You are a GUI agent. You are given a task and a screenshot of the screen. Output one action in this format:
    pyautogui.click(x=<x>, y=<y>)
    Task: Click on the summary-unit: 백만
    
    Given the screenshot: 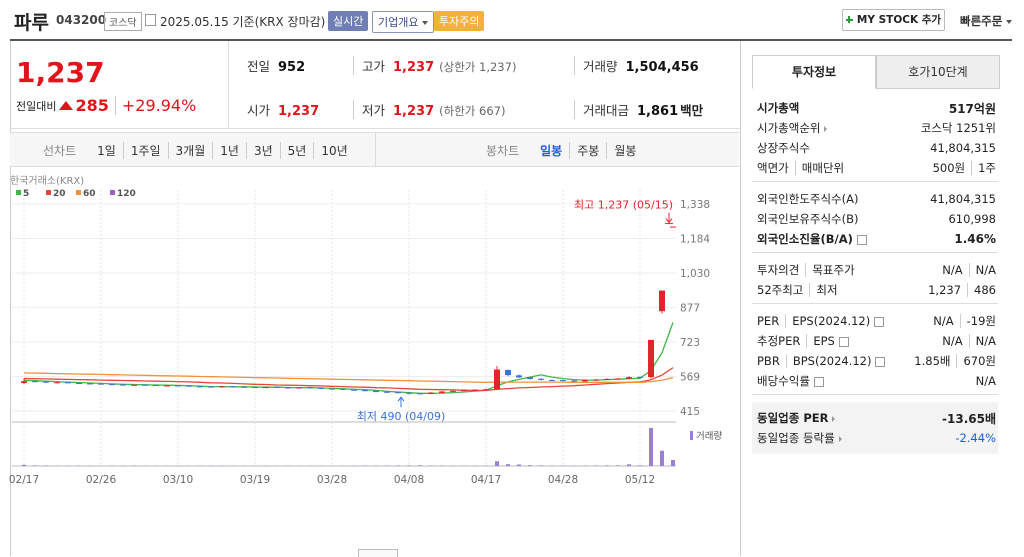 What is the action you would take?
    pyautogui.click(x=691, y=109)
    